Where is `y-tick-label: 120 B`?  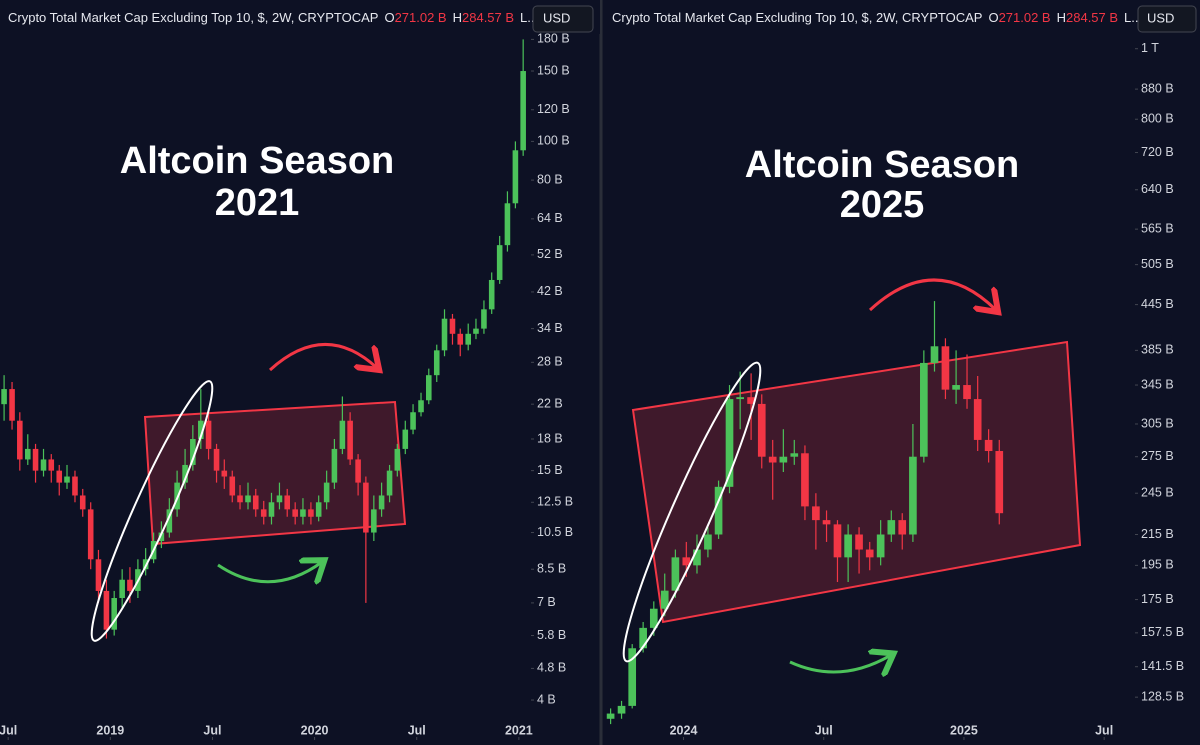 y-tick-label: 120 B is located at coordinates (553, 109).